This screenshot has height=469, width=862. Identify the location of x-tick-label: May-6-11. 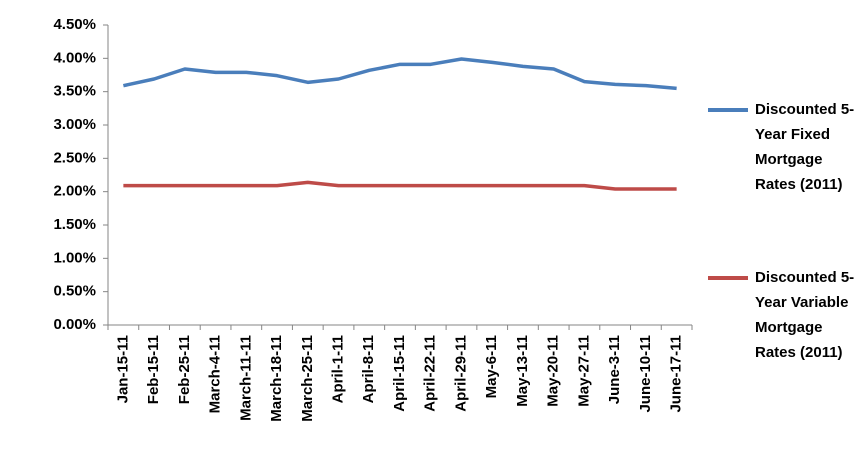
(491, 366).